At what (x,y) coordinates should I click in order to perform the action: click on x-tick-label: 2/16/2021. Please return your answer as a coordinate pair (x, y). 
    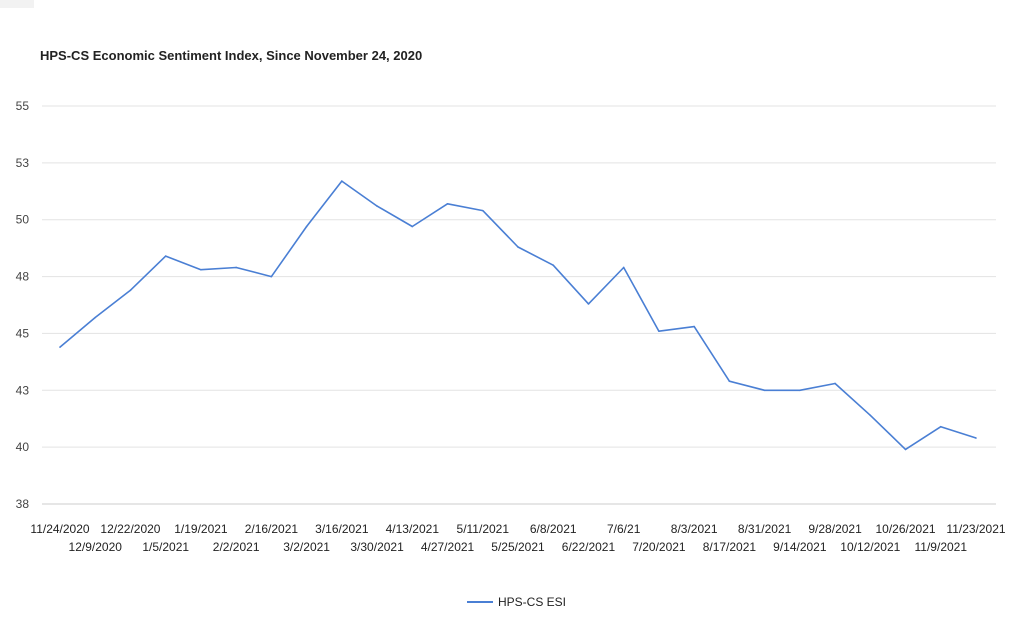
    Looking at the image, I should click on (272, 529).